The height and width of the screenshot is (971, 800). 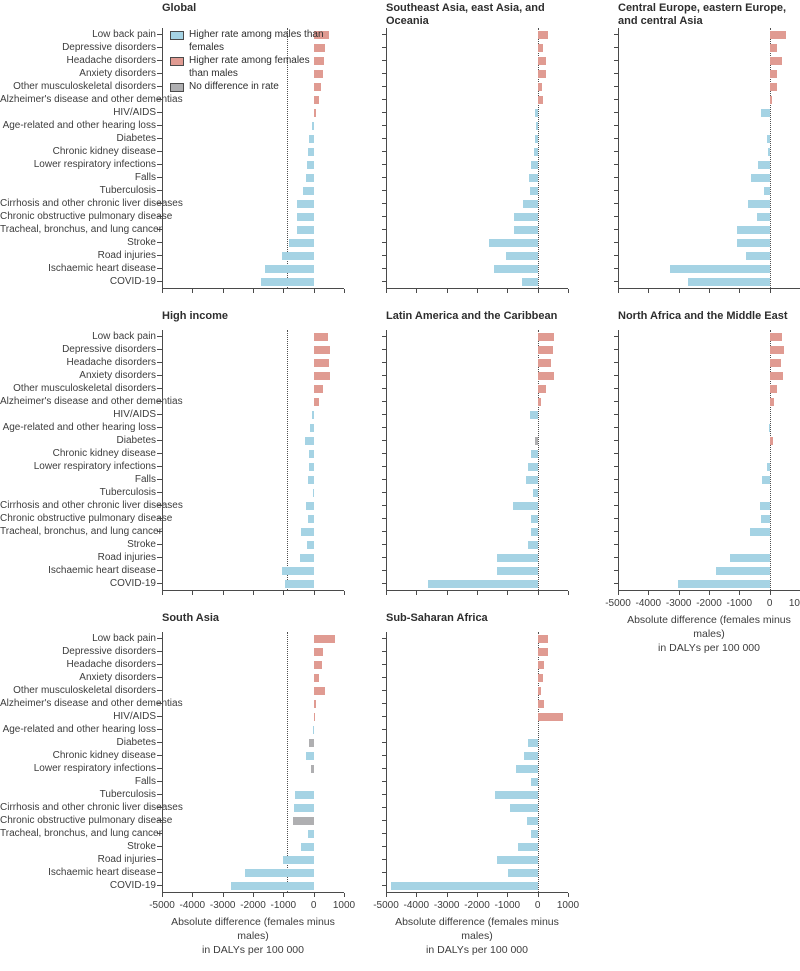 What do you see at coordinates (162, 762) in the screenshot?
I see `y-axis-spine` at bounding box center [162, 762].